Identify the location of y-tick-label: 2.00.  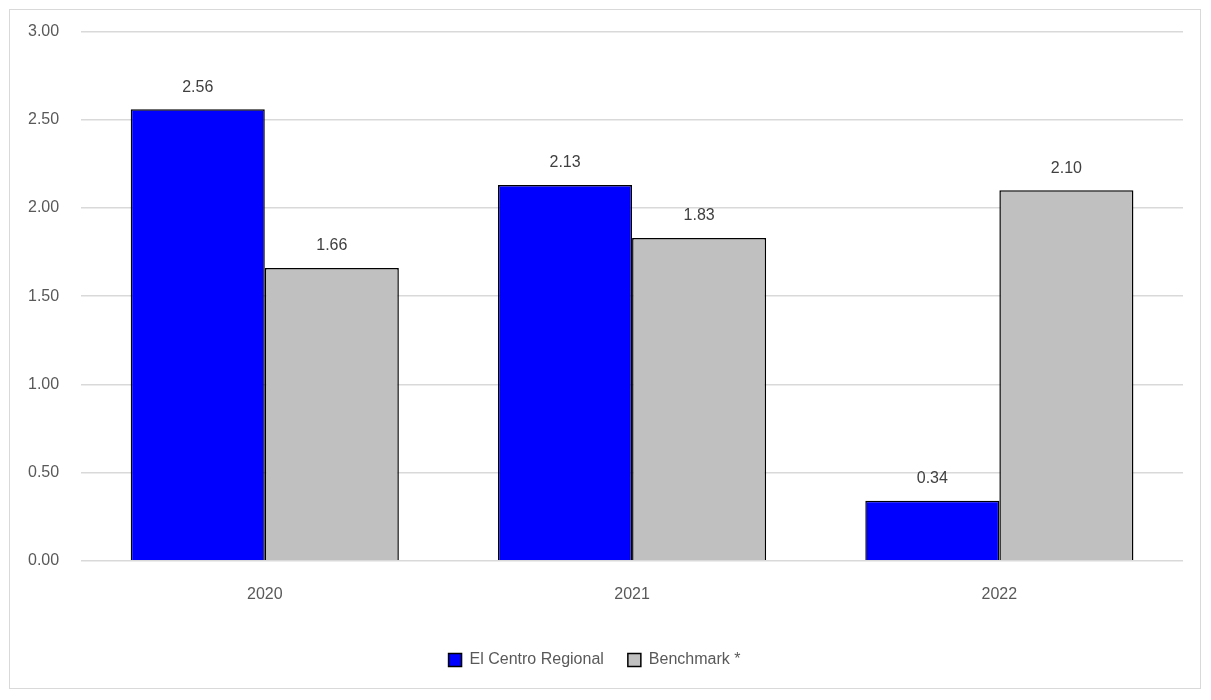
(44, 207).